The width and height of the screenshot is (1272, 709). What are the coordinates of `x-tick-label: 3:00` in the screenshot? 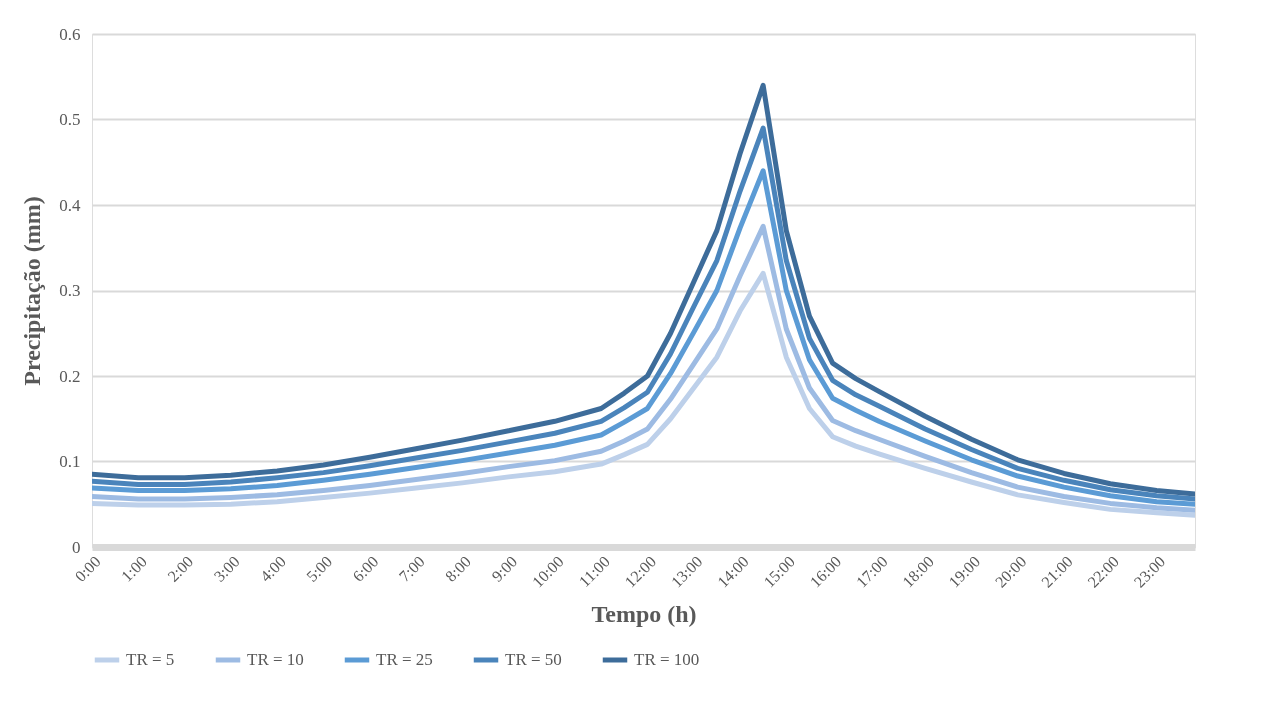 It's located at (226, 568).